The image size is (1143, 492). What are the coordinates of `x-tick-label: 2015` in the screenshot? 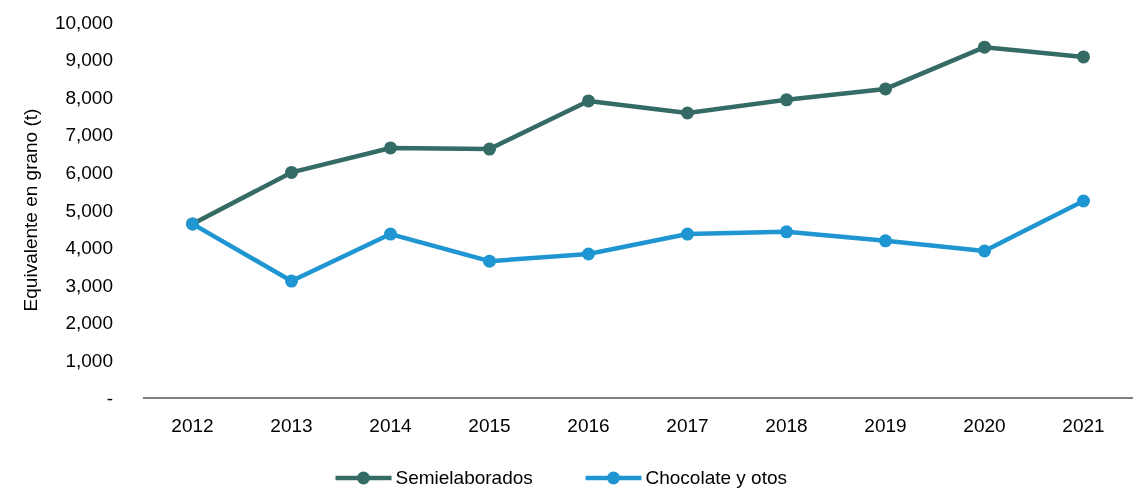 It's located at (489, 425).